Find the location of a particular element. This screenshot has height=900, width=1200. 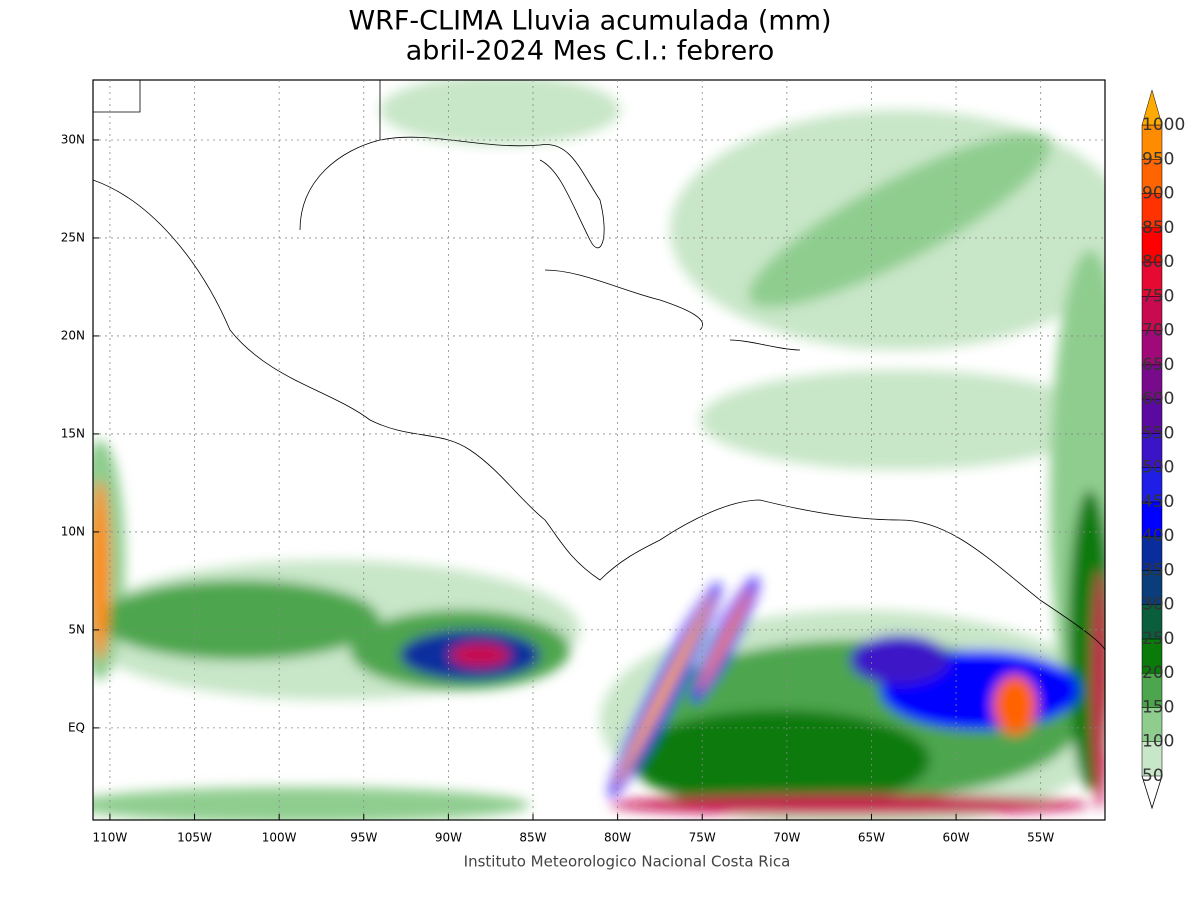

colorbar-label: 600 is located at coordinates (1158, 399).